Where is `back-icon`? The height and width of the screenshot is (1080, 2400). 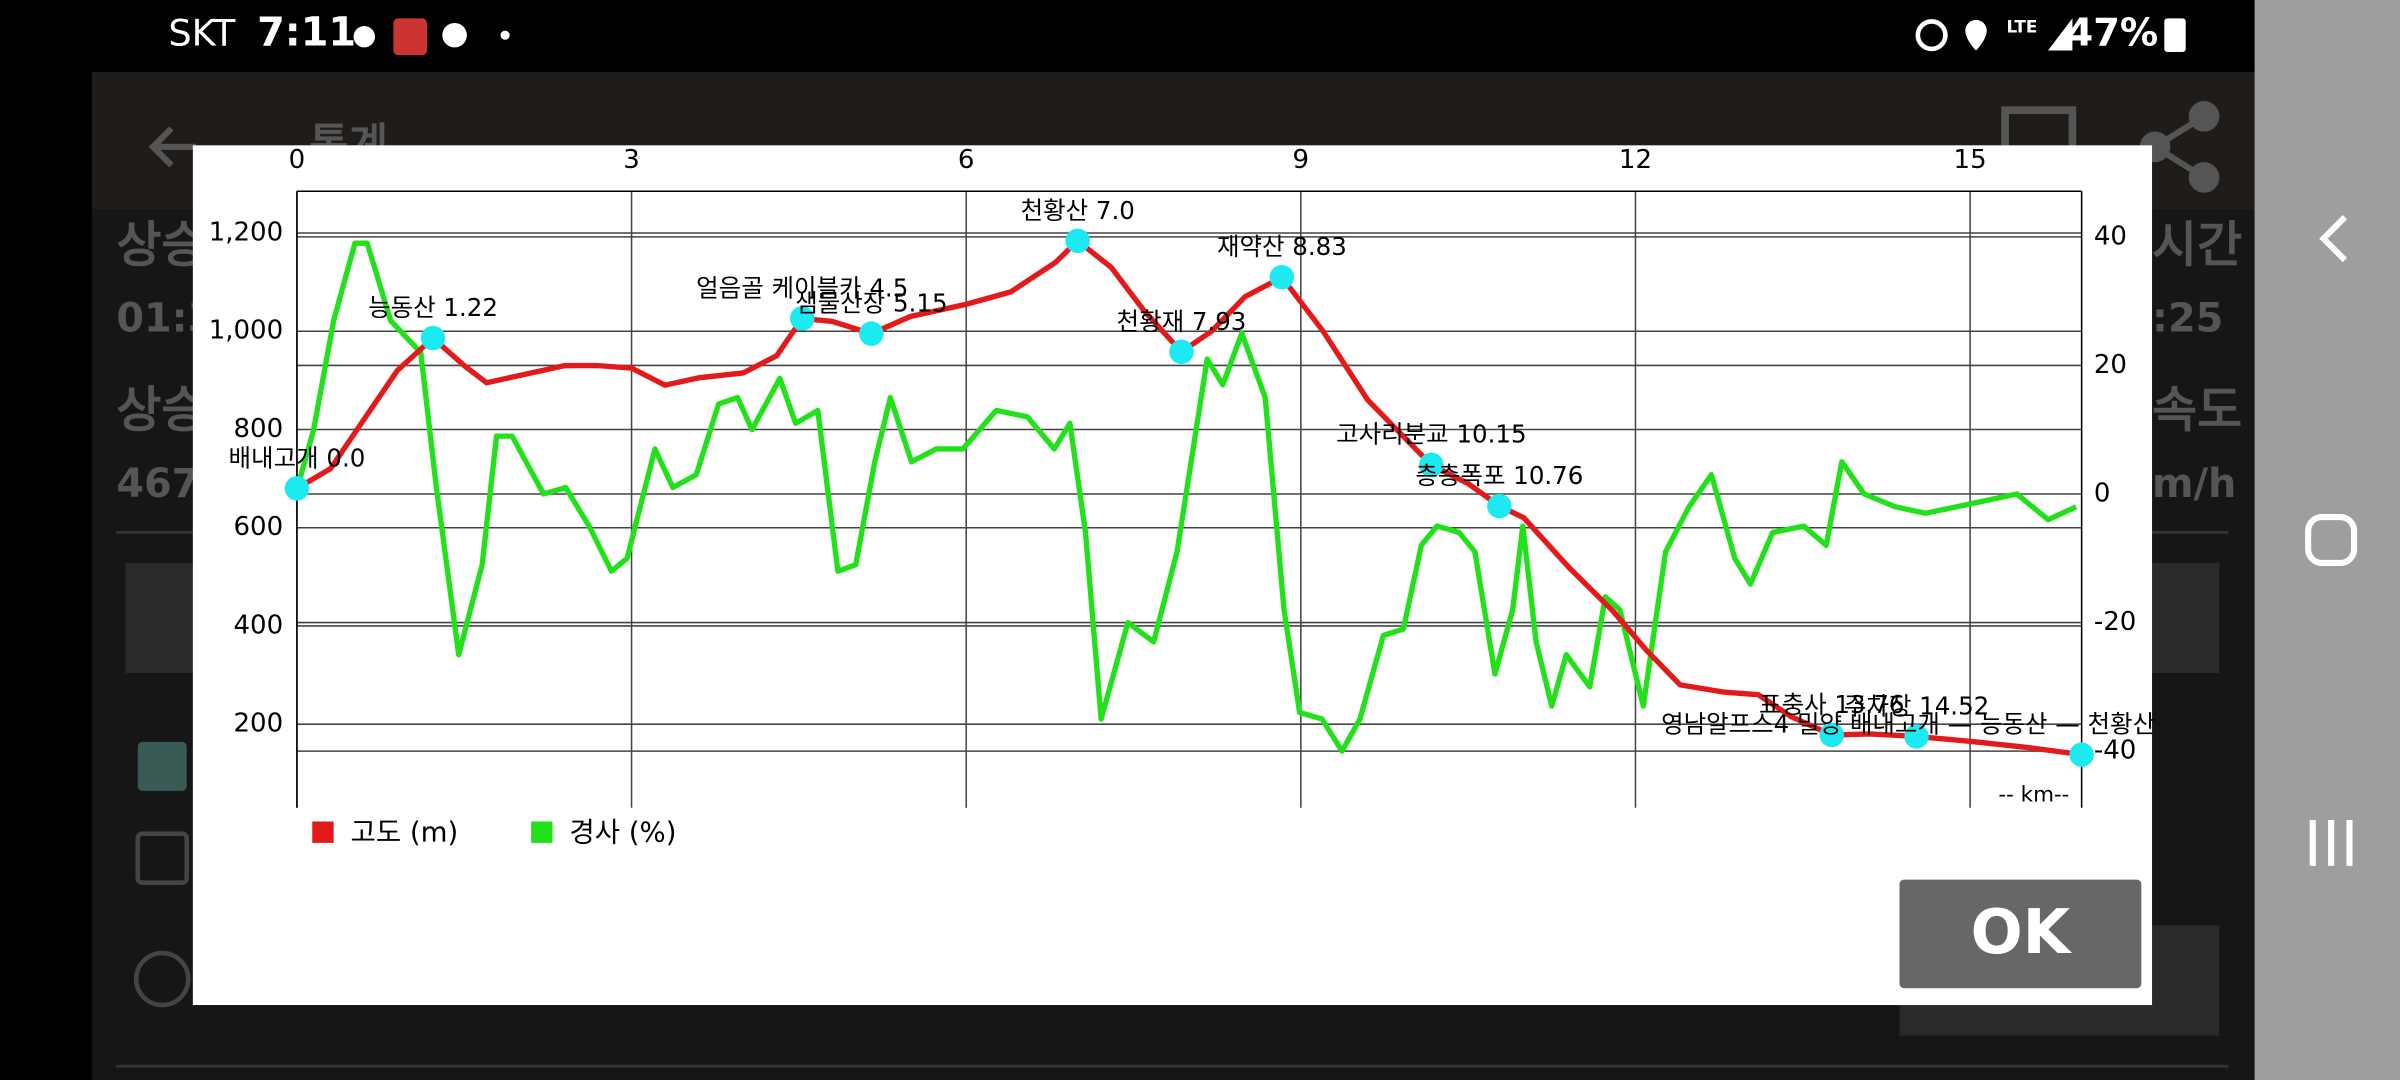
back-icon is located at coordinates (172, 147).